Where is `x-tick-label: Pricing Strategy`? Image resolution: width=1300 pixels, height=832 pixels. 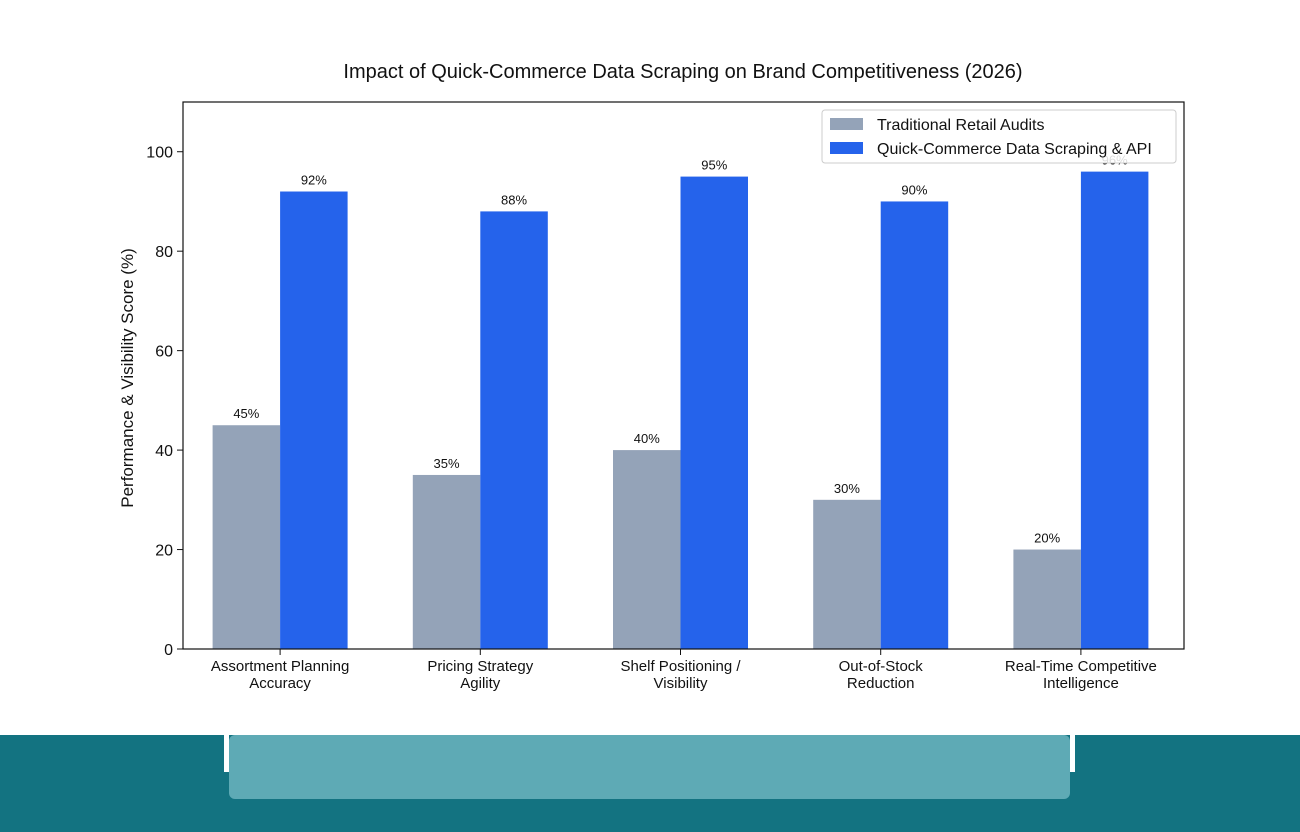
x-tick-label: Pricing Strategy is located at coordinates (480, 666).